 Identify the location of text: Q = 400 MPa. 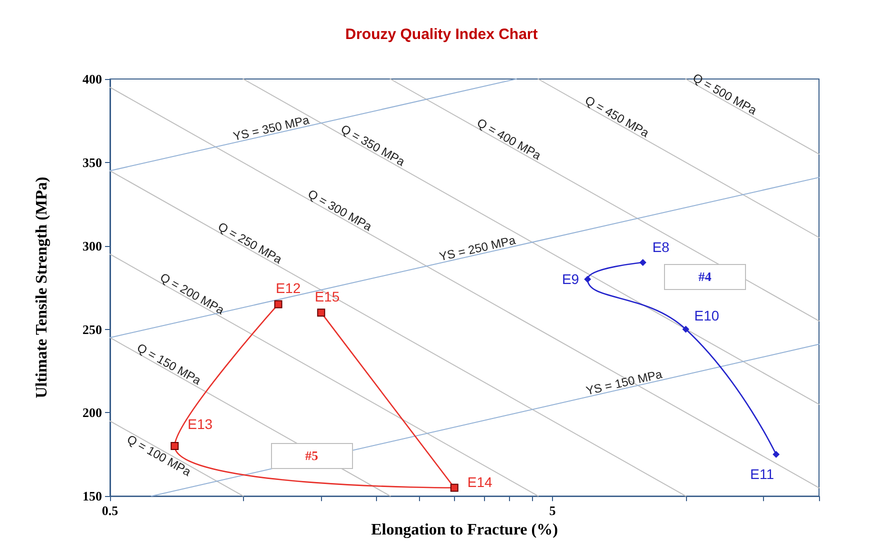
(509, 139).